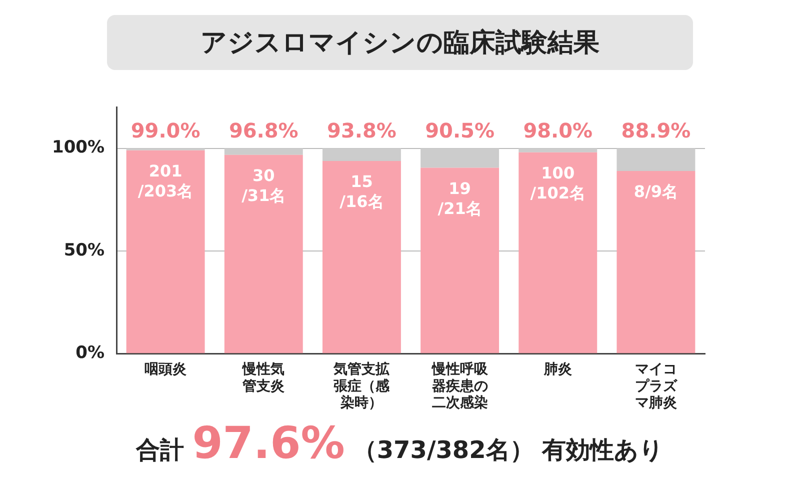  I want to click on x-tick-label: 慢性気管支炎, so click(263, 378).